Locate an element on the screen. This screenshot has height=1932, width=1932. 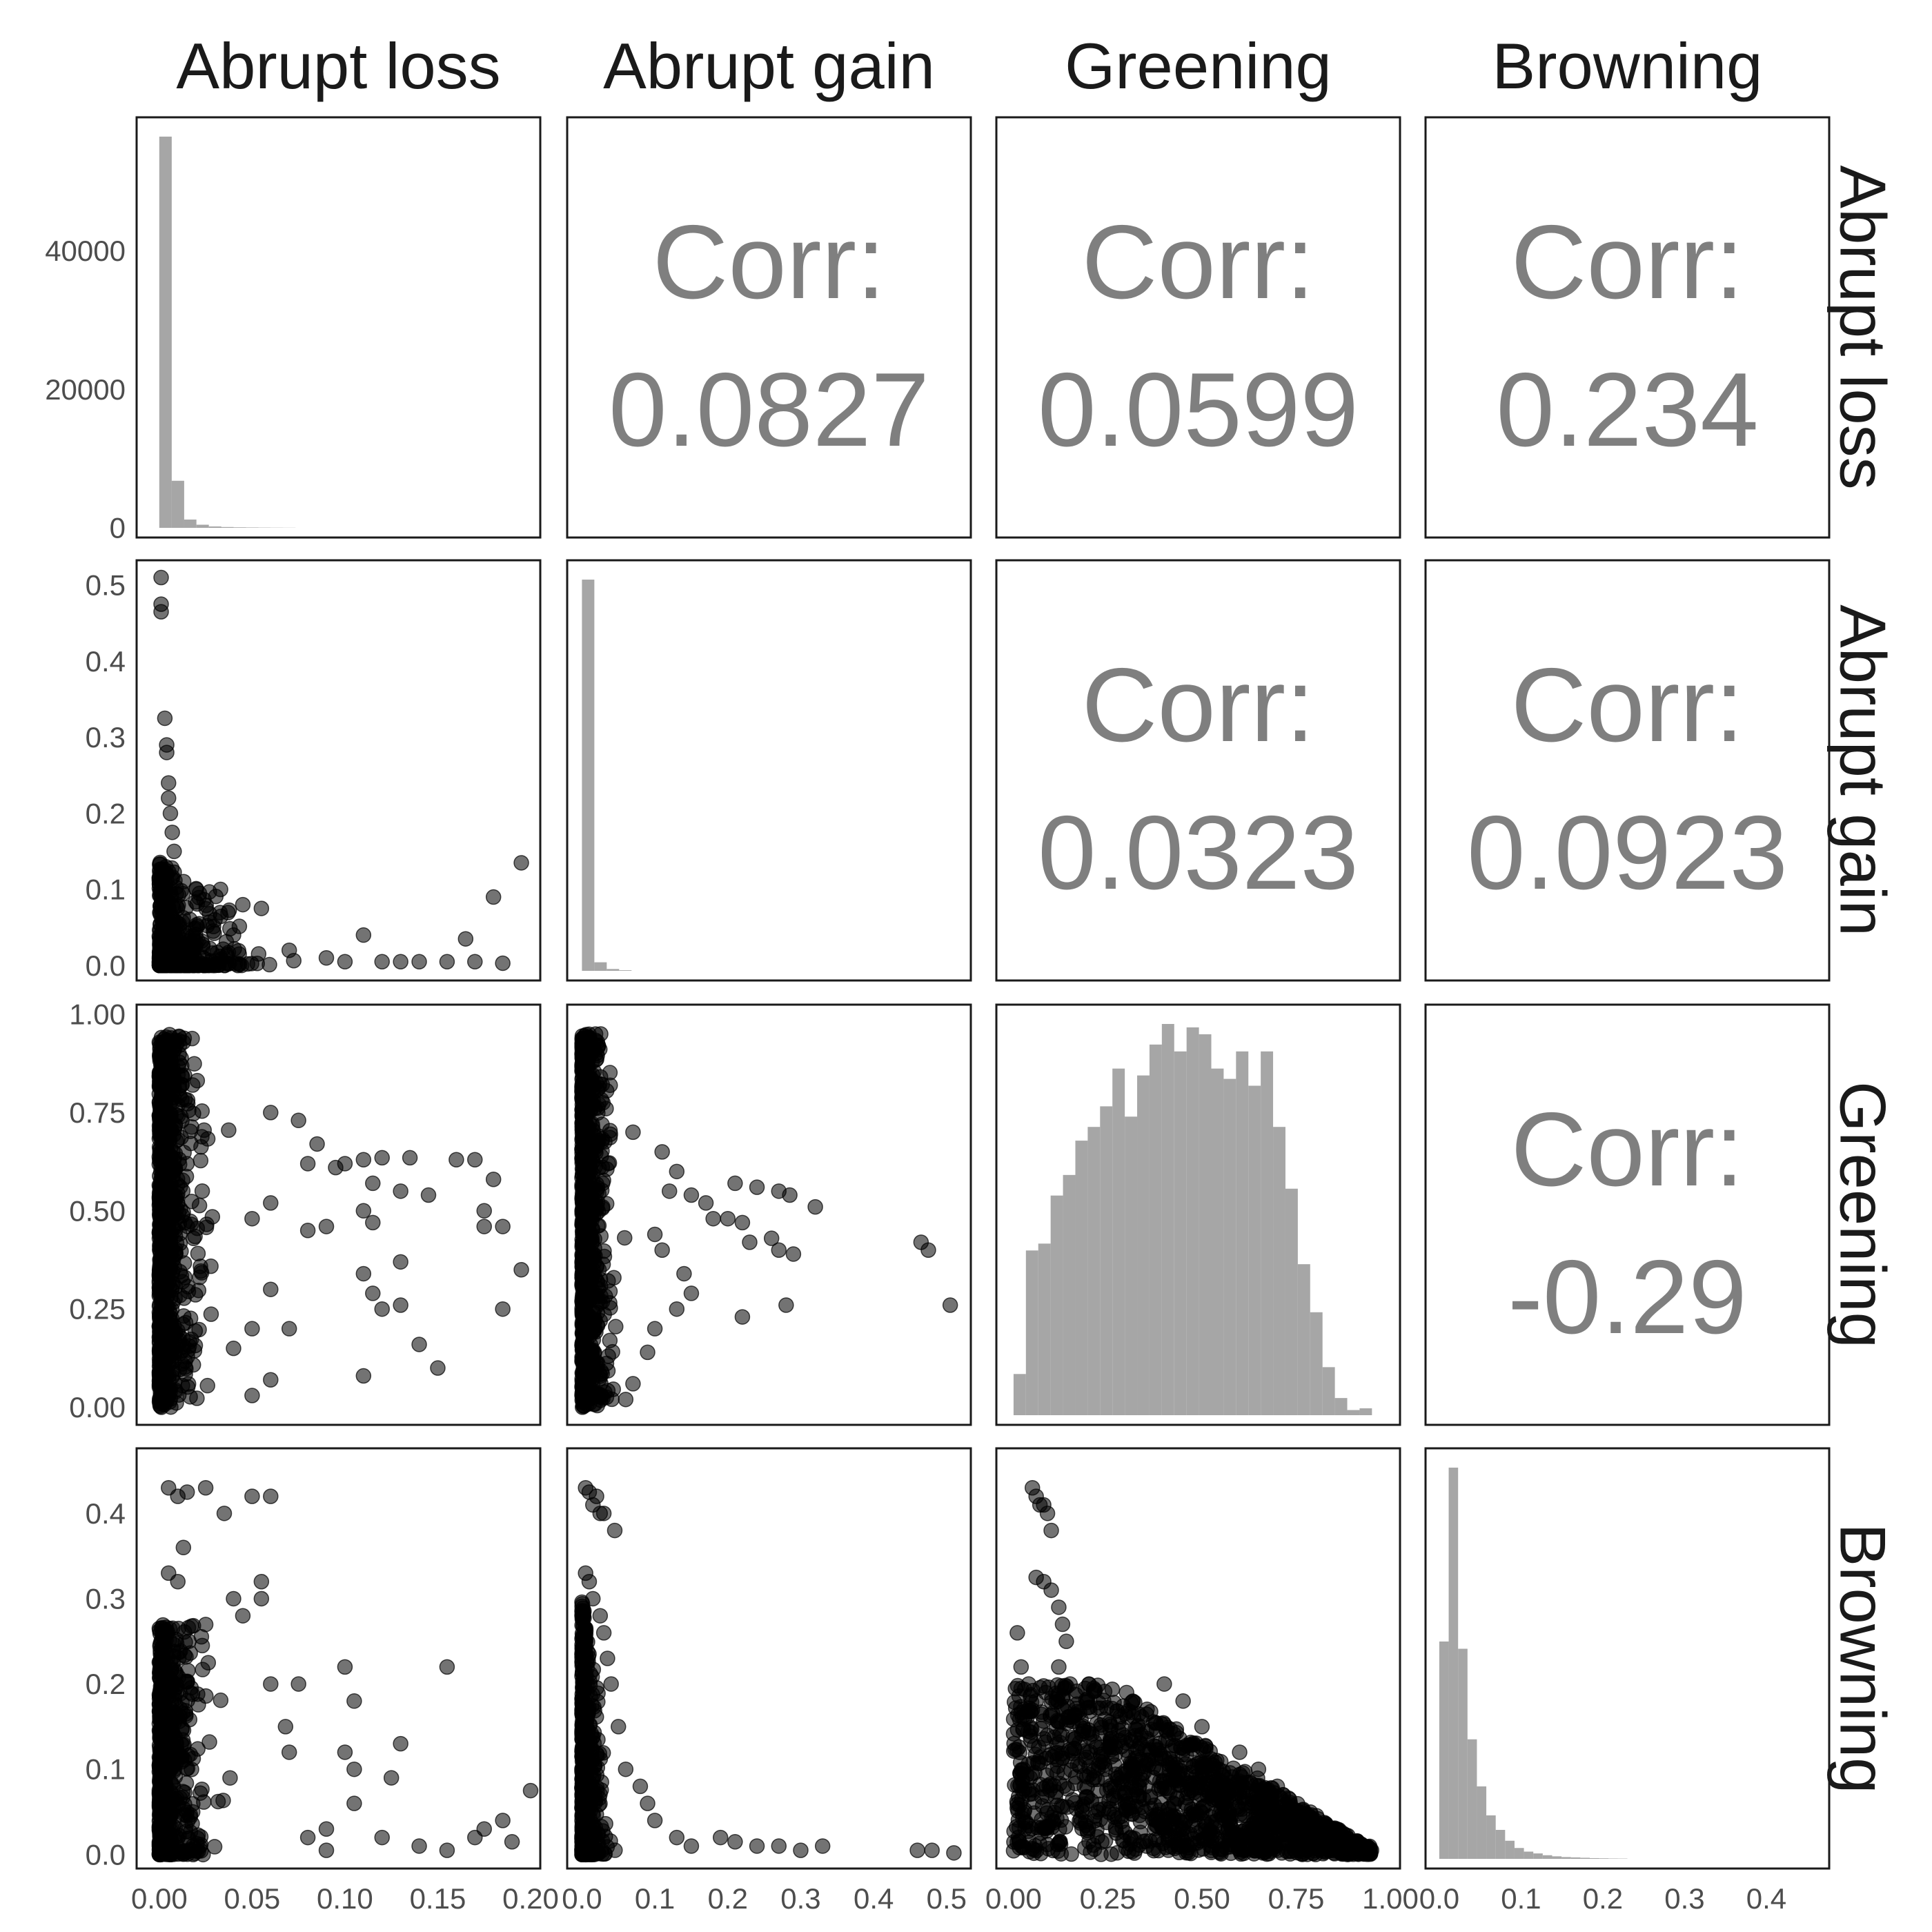
panel-bg-browning-abrupt-gain is located at coordinates (769, 1658).